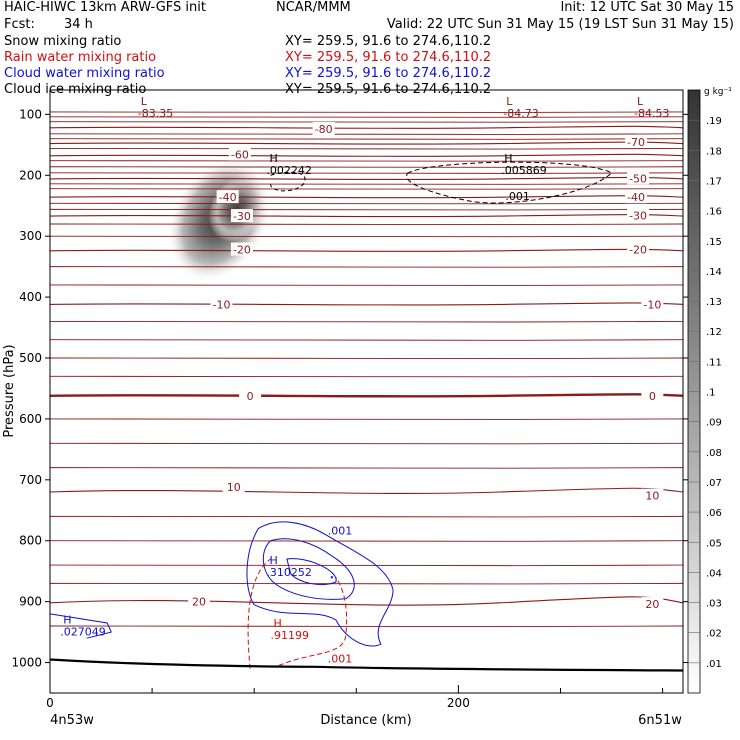  Describe the element at coordinates (289, 170) in the screenshot. I see `extremum-value: .002242` at that location.